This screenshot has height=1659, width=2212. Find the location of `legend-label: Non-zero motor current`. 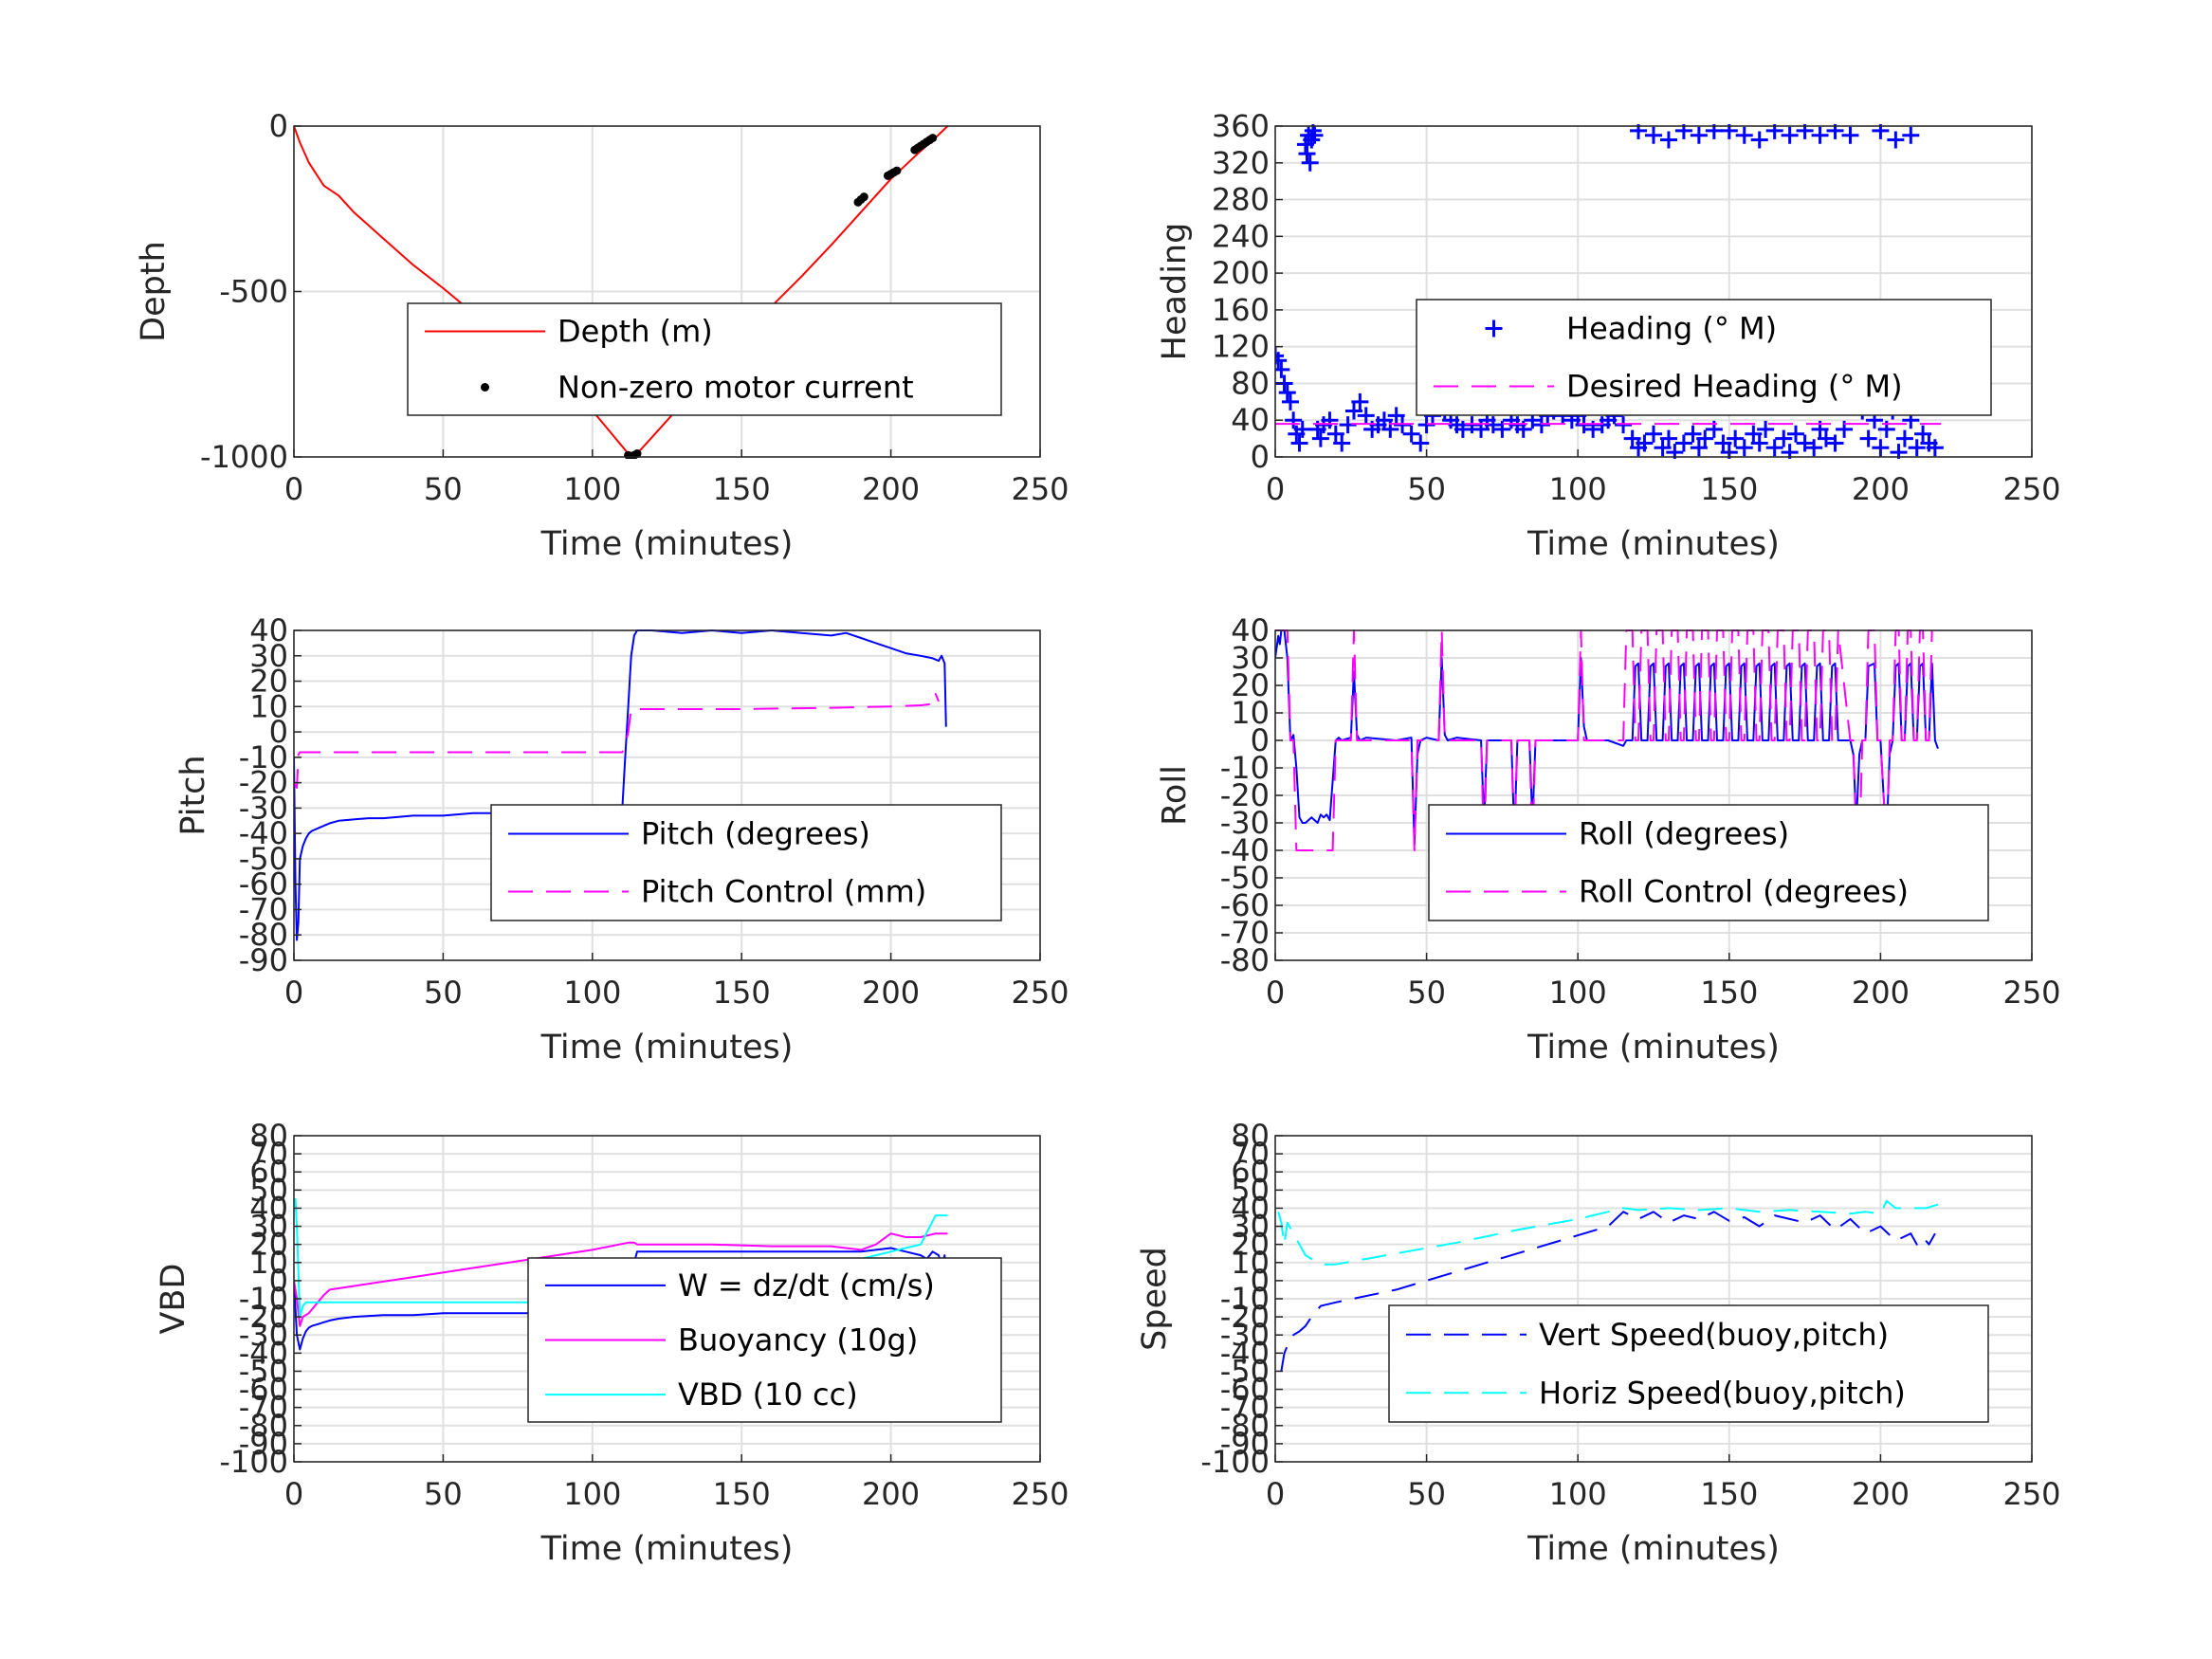

legend-label: Non-zero motor current is located at coordinates (736, 388).